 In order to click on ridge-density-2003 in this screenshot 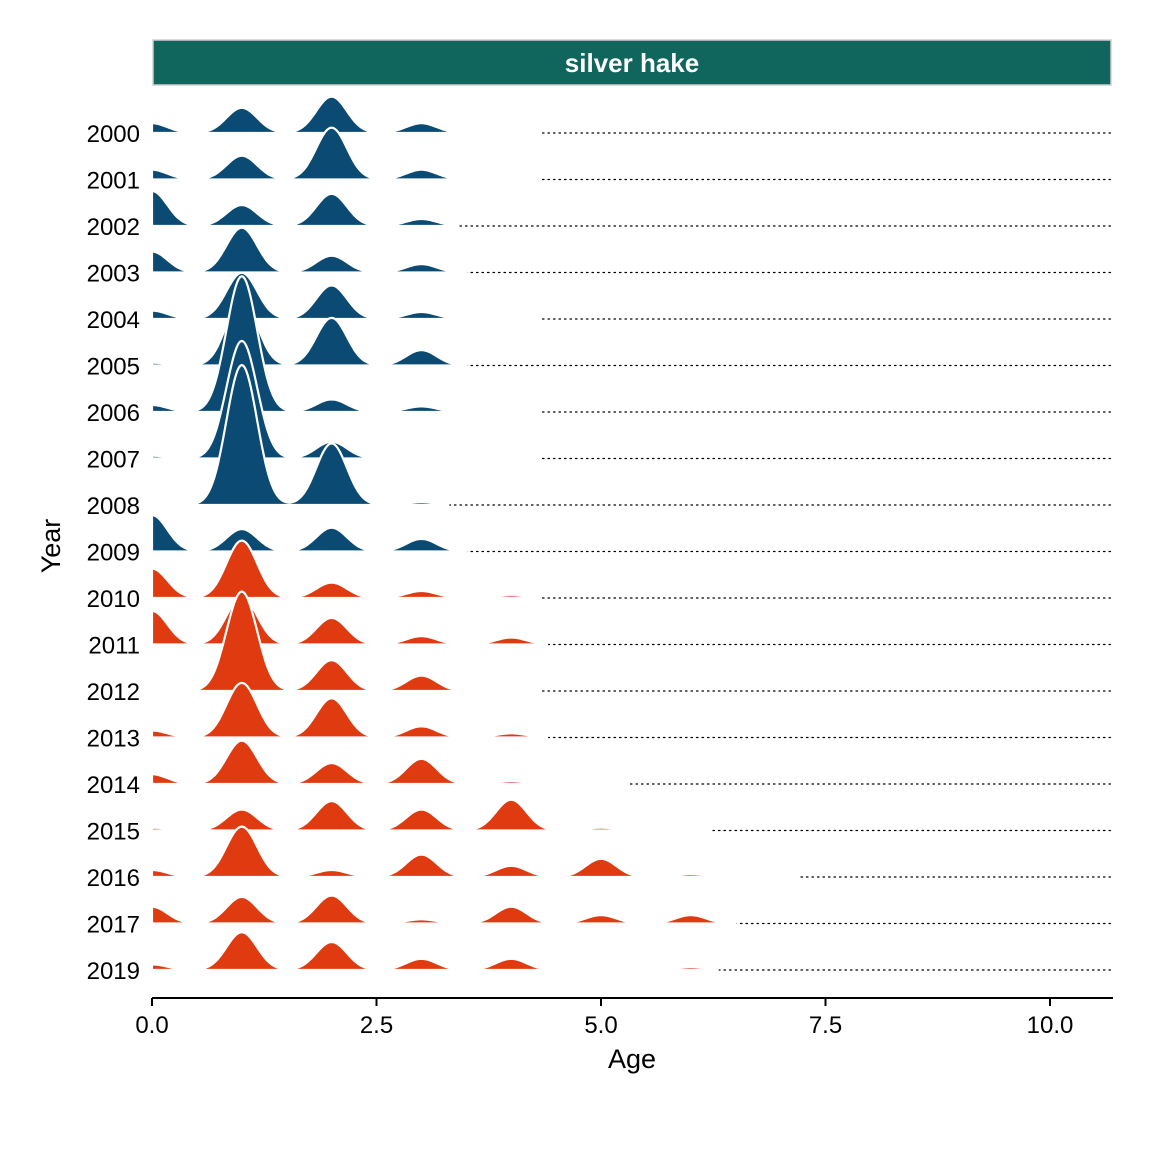, I will do `click(309, 250)`.